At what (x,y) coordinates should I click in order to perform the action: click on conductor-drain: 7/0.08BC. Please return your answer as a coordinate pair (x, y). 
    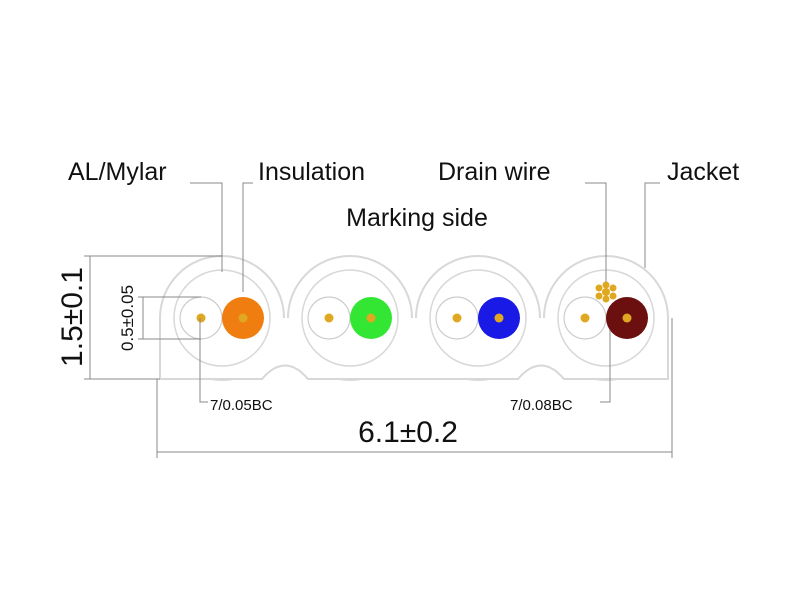
    Looking at the image, I should click on (541, 405).